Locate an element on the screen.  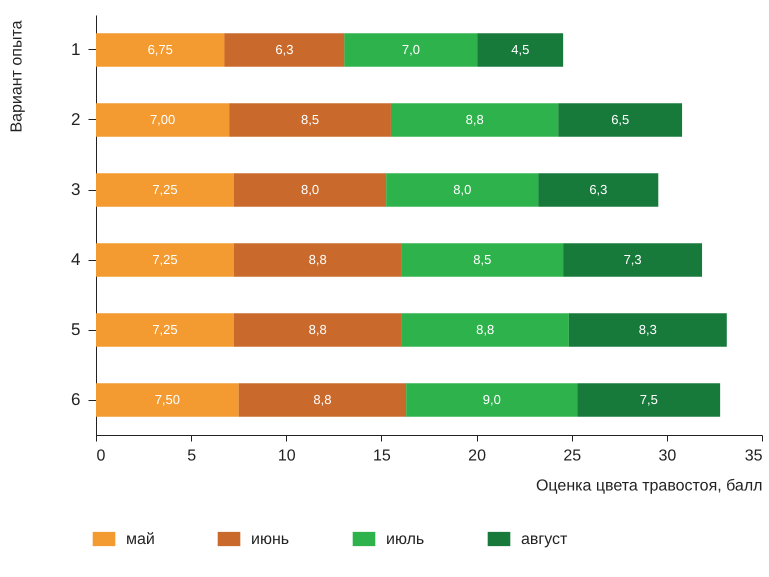
x-tick-label: 15 is located at coordinates (382, 456).